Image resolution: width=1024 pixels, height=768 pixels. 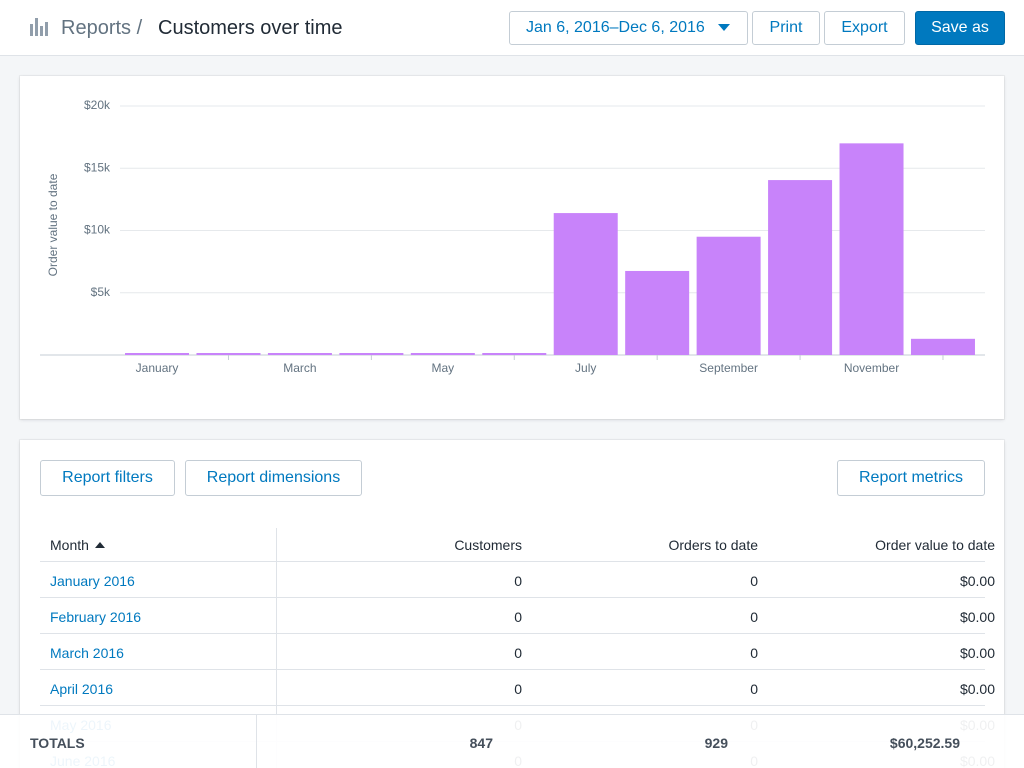 I want to click on month-link: April 2016, so click(x=82, y=689).